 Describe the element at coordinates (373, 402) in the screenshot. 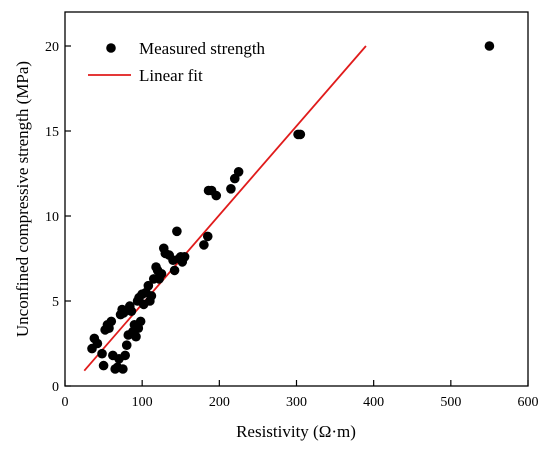

I see `x-tick-label: 400` at that location.